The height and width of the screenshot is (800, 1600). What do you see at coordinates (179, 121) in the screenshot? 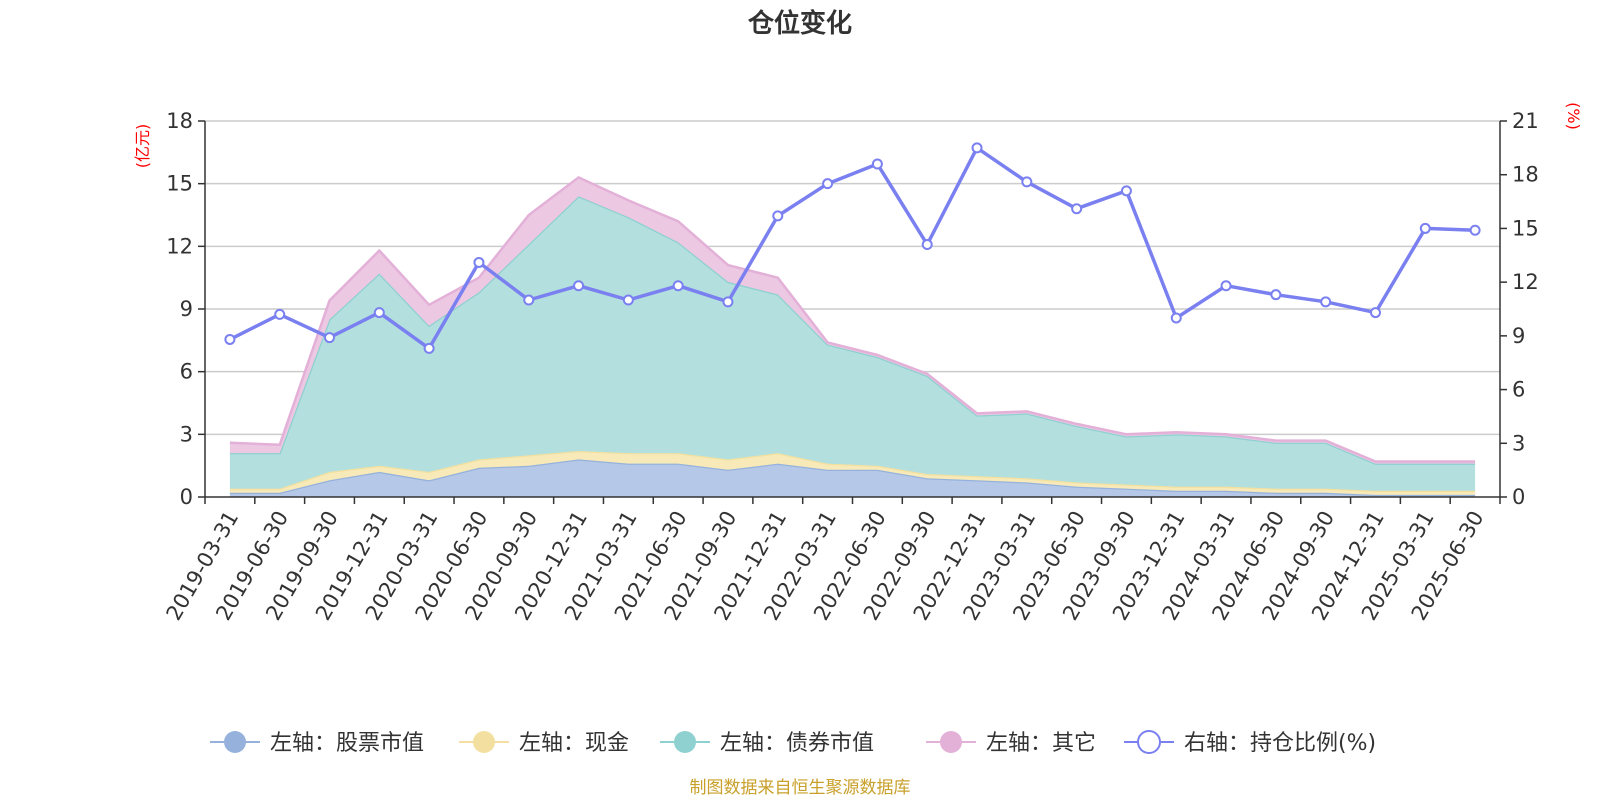
I see `left-axis-tick-label: 18` at bounding box center [179, 121].